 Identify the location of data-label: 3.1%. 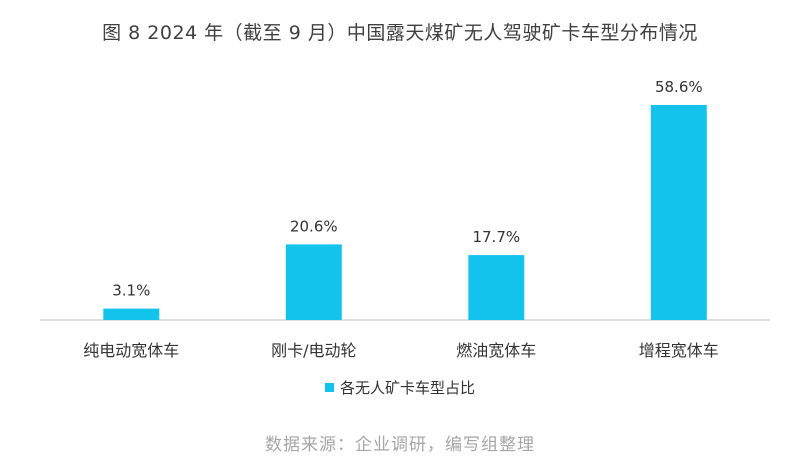
(131, 291).